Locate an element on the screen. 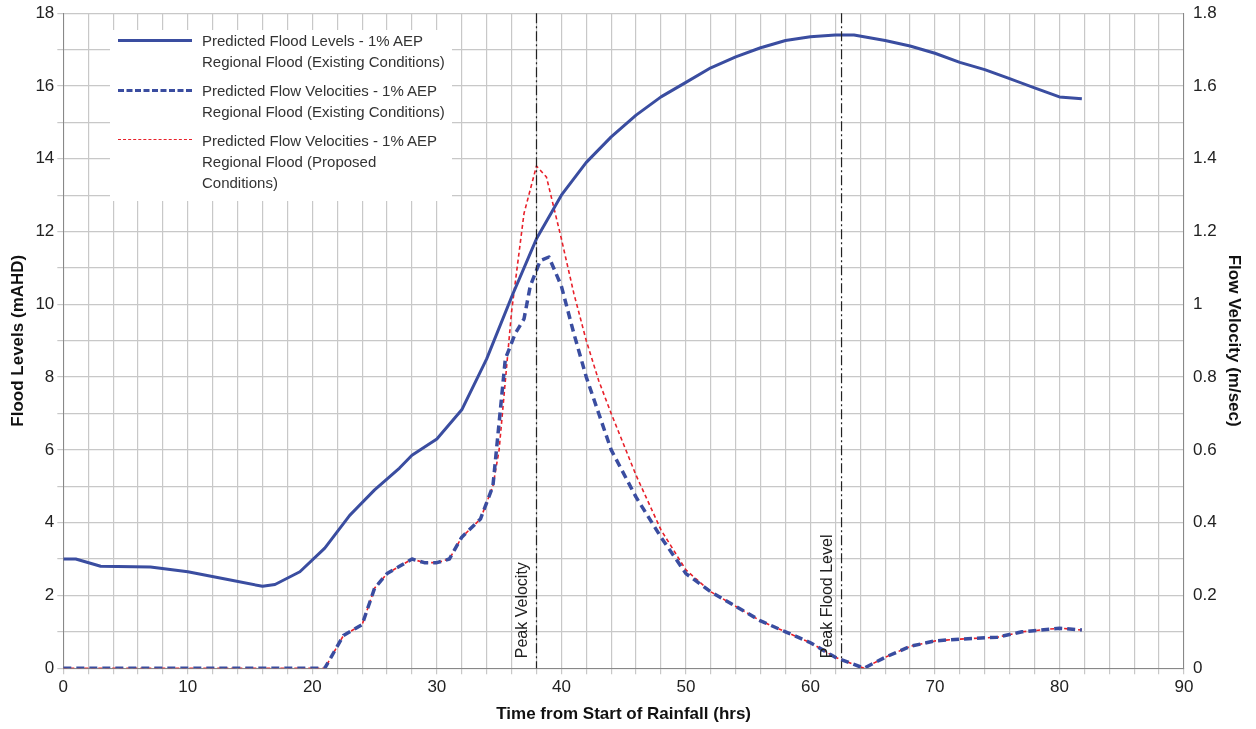 This screenshot has height=729, width=1256. x-axis-title: Time from Start of Rainfall (hrs) is located at coordinates (623, 714).